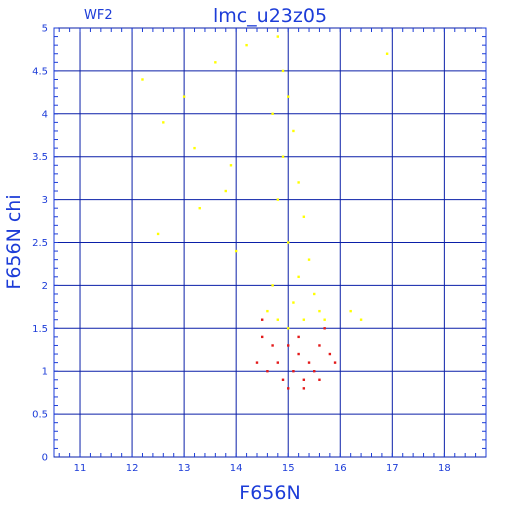 The height and width of the screenshot is (512, 512). What do you see at coordinates (236, 468) in the screenshot?
I see `x-tick-label: 14` at bounding box center [236, 468].